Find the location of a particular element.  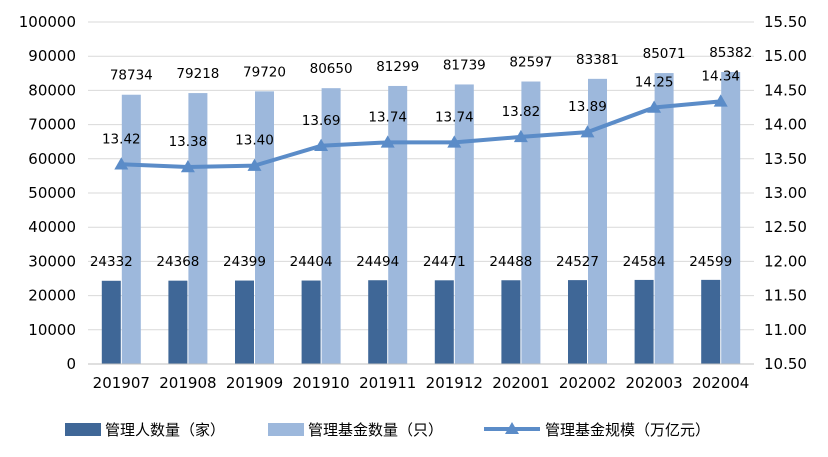

y-right-tick-label: 10.50 is located at coordinates (785, 364).